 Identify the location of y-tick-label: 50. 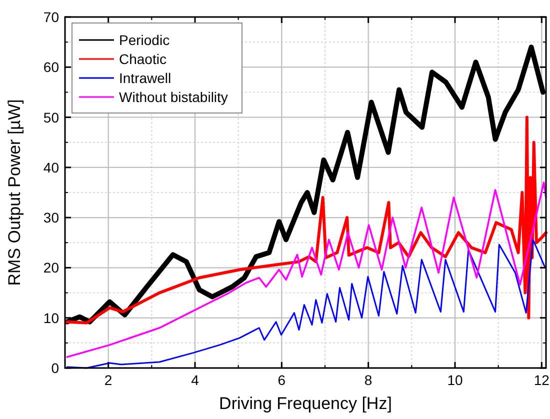
(51, 117).